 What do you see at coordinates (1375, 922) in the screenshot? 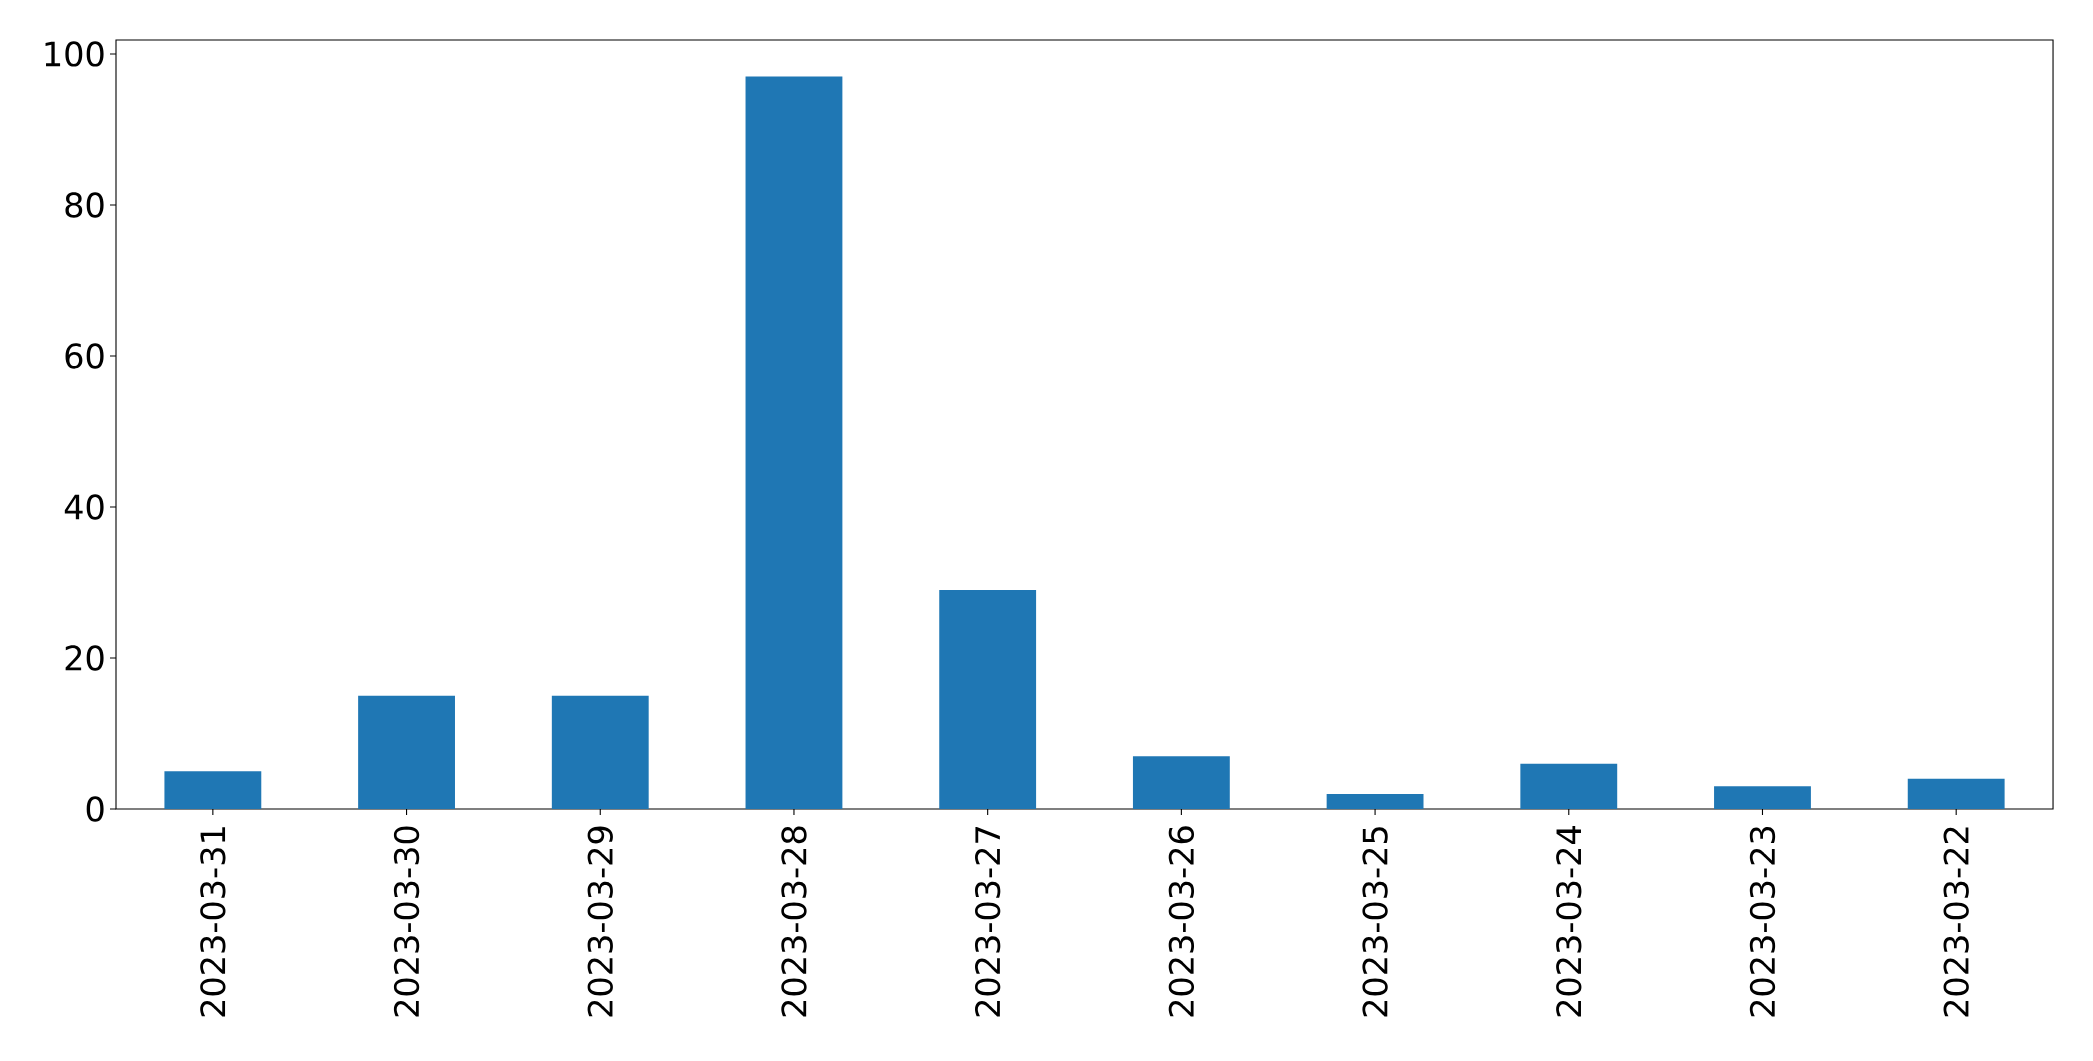
I see `x-tick-label: 2023-03-25` at bounding box center [1375, 922].